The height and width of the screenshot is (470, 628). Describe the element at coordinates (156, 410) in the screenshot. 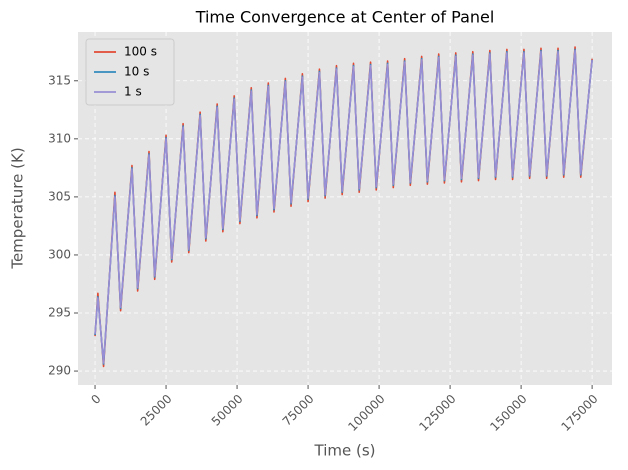

I see `x-tick-label: 25000` at that location.